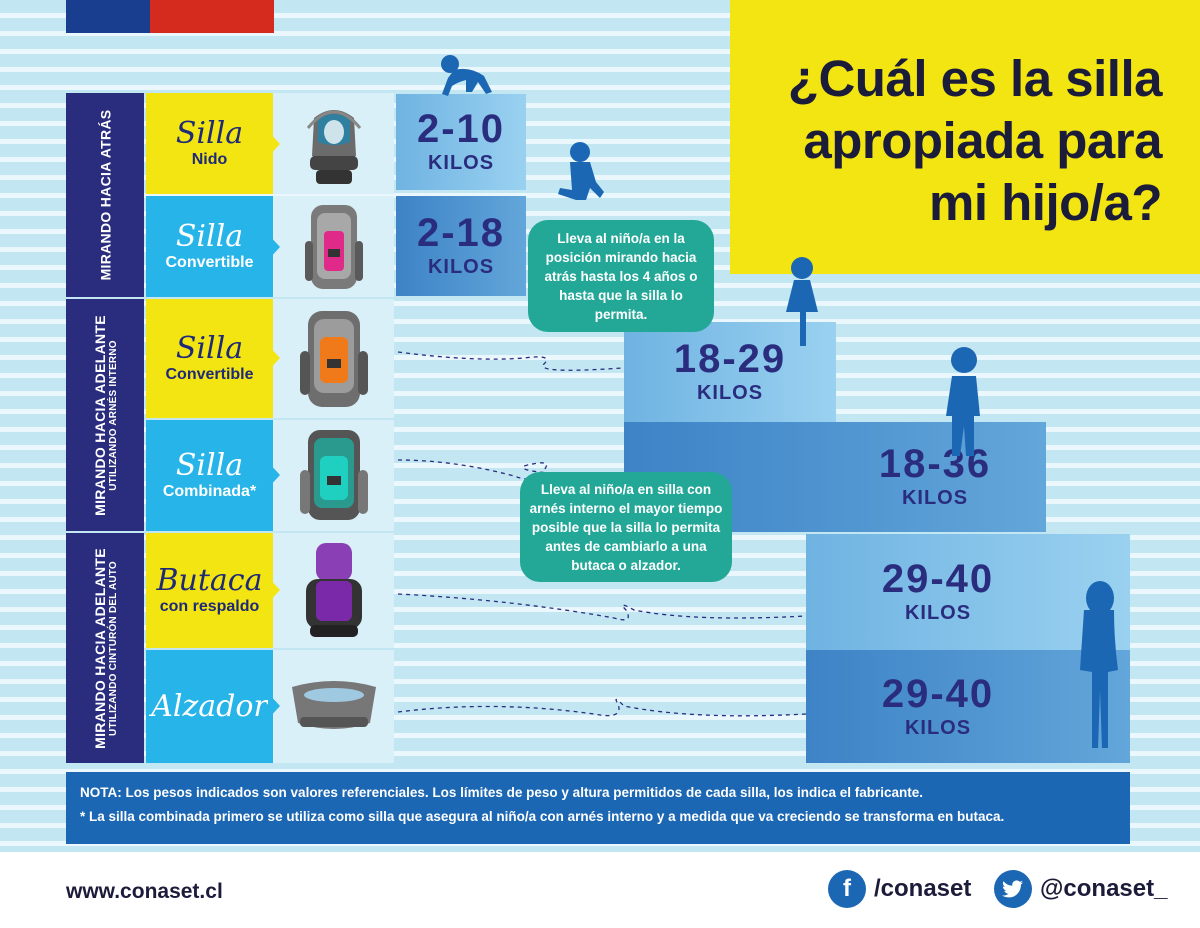 This screenshot has width=1200, height=928. I want to click on seat-script-label: Butaca, so click(209, 580).